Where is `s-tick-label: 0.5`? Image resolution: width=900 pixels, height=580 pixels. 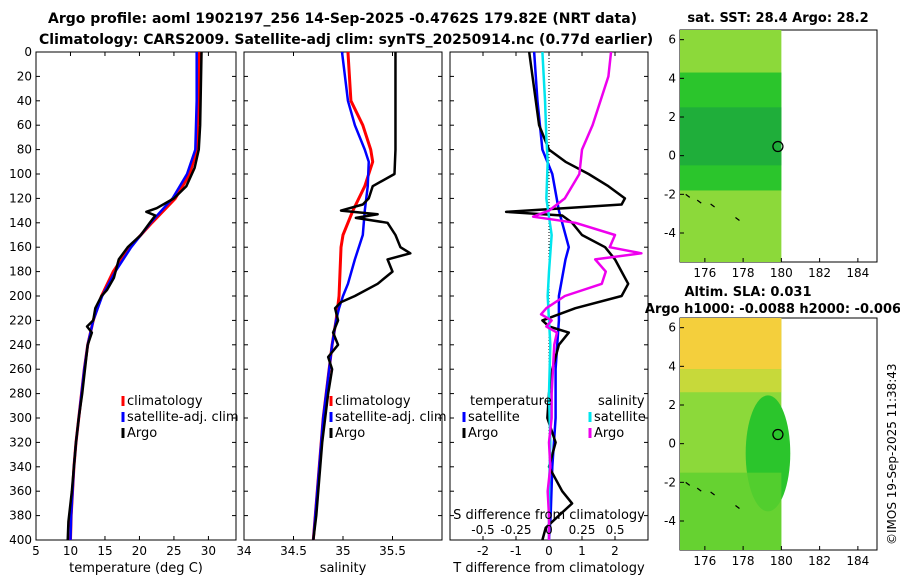
s-tick-label: 0.5 is located at coordinates (614, 530).